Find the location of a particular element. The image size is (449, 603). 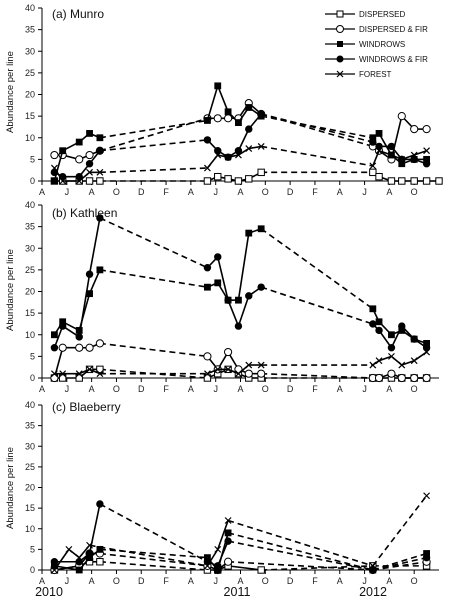

panel-b-title: (b) Kathleen is located at coordinates (84, 213).